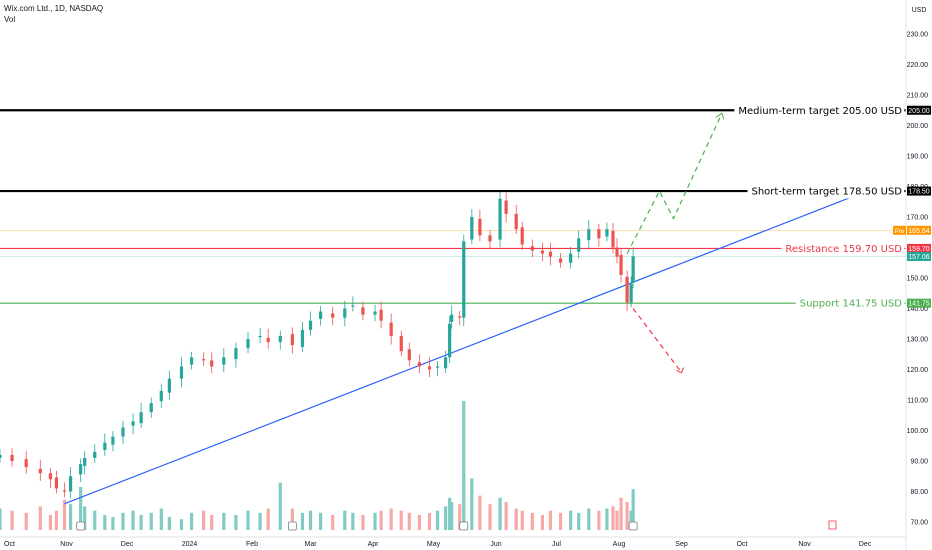 The image size is (932, 550). I want to click on resistance-price-tag-text: 159.70, so click(919, 249).